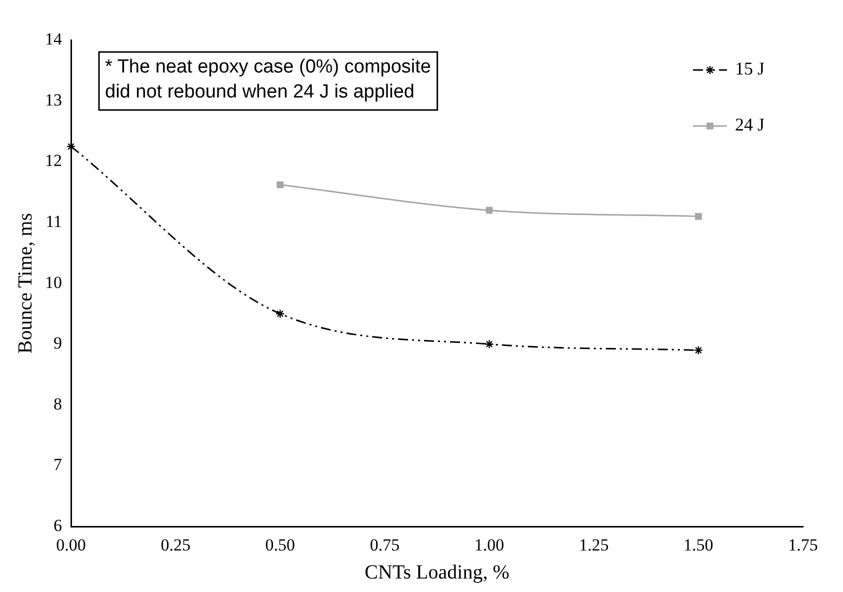 This screenshot has height=592, width=843. I want to click on y-tick-label: 11, so click(54, 221).